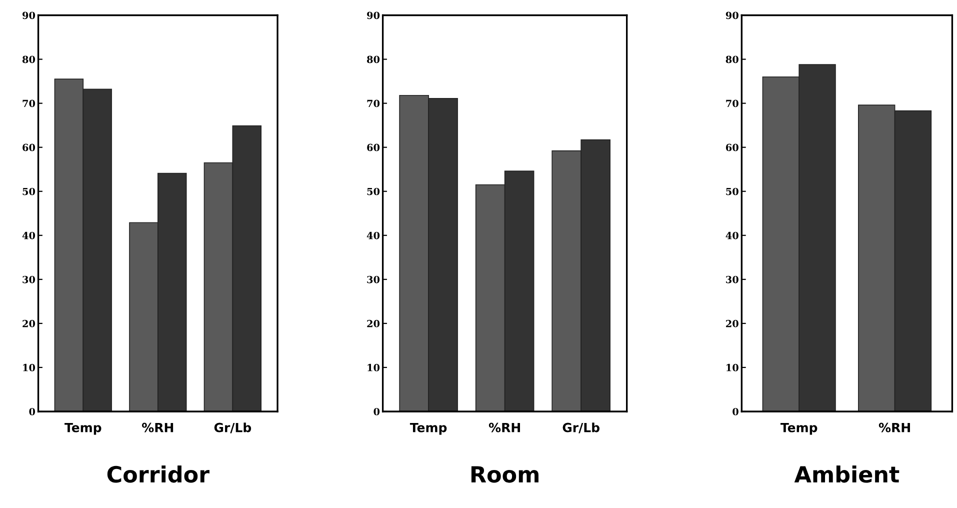 The image size is (957, 508). I want to click on text: Corridor, so click(158, 474).